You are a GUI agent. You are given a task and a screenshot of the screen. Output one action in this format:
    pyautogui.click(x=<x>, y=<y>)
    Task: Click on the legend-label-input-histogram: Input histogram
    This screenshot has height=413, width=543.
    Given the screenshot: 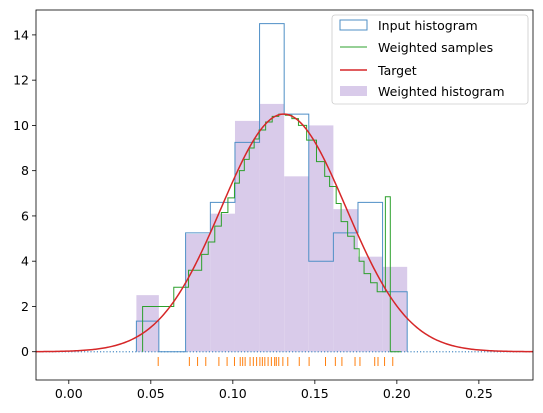 What is the action you would take?
    pyautogui.click(x=428, y=25)
    